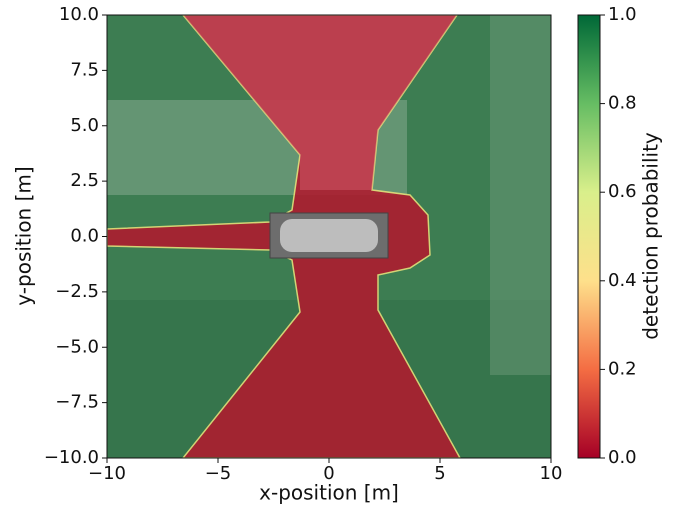 Image resolution: width=678 pixels, height=506 pixels. I want to click on colorbar-tick-label: 0.6, so click(622, 191).